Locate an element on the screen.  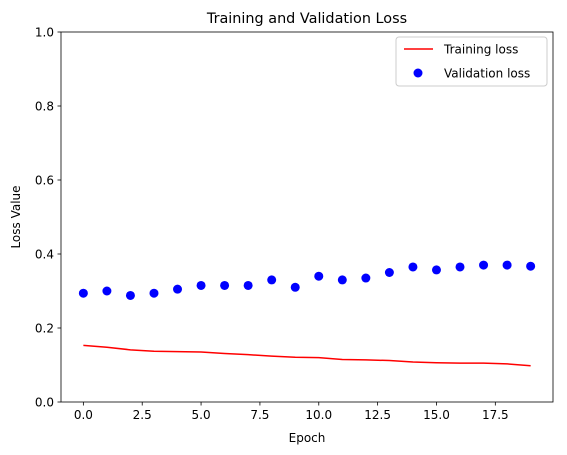
x-tick-label: 17.5 is located at coordinates (495, 415).